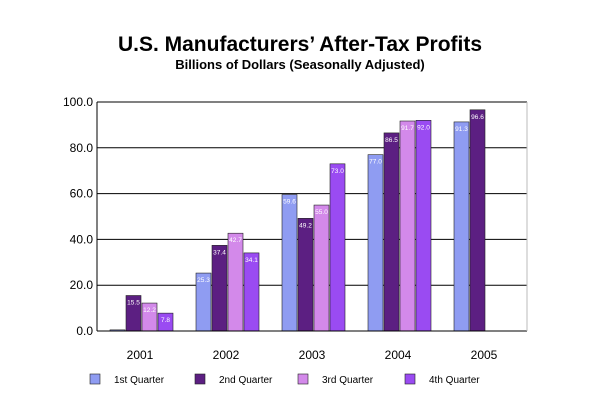 This screenshot has width=600, height=400. What do you see at coordinates (454, 380) in the screenshot?
I see `legend-label: 4th Quarter` at bounding box center [454, 380].